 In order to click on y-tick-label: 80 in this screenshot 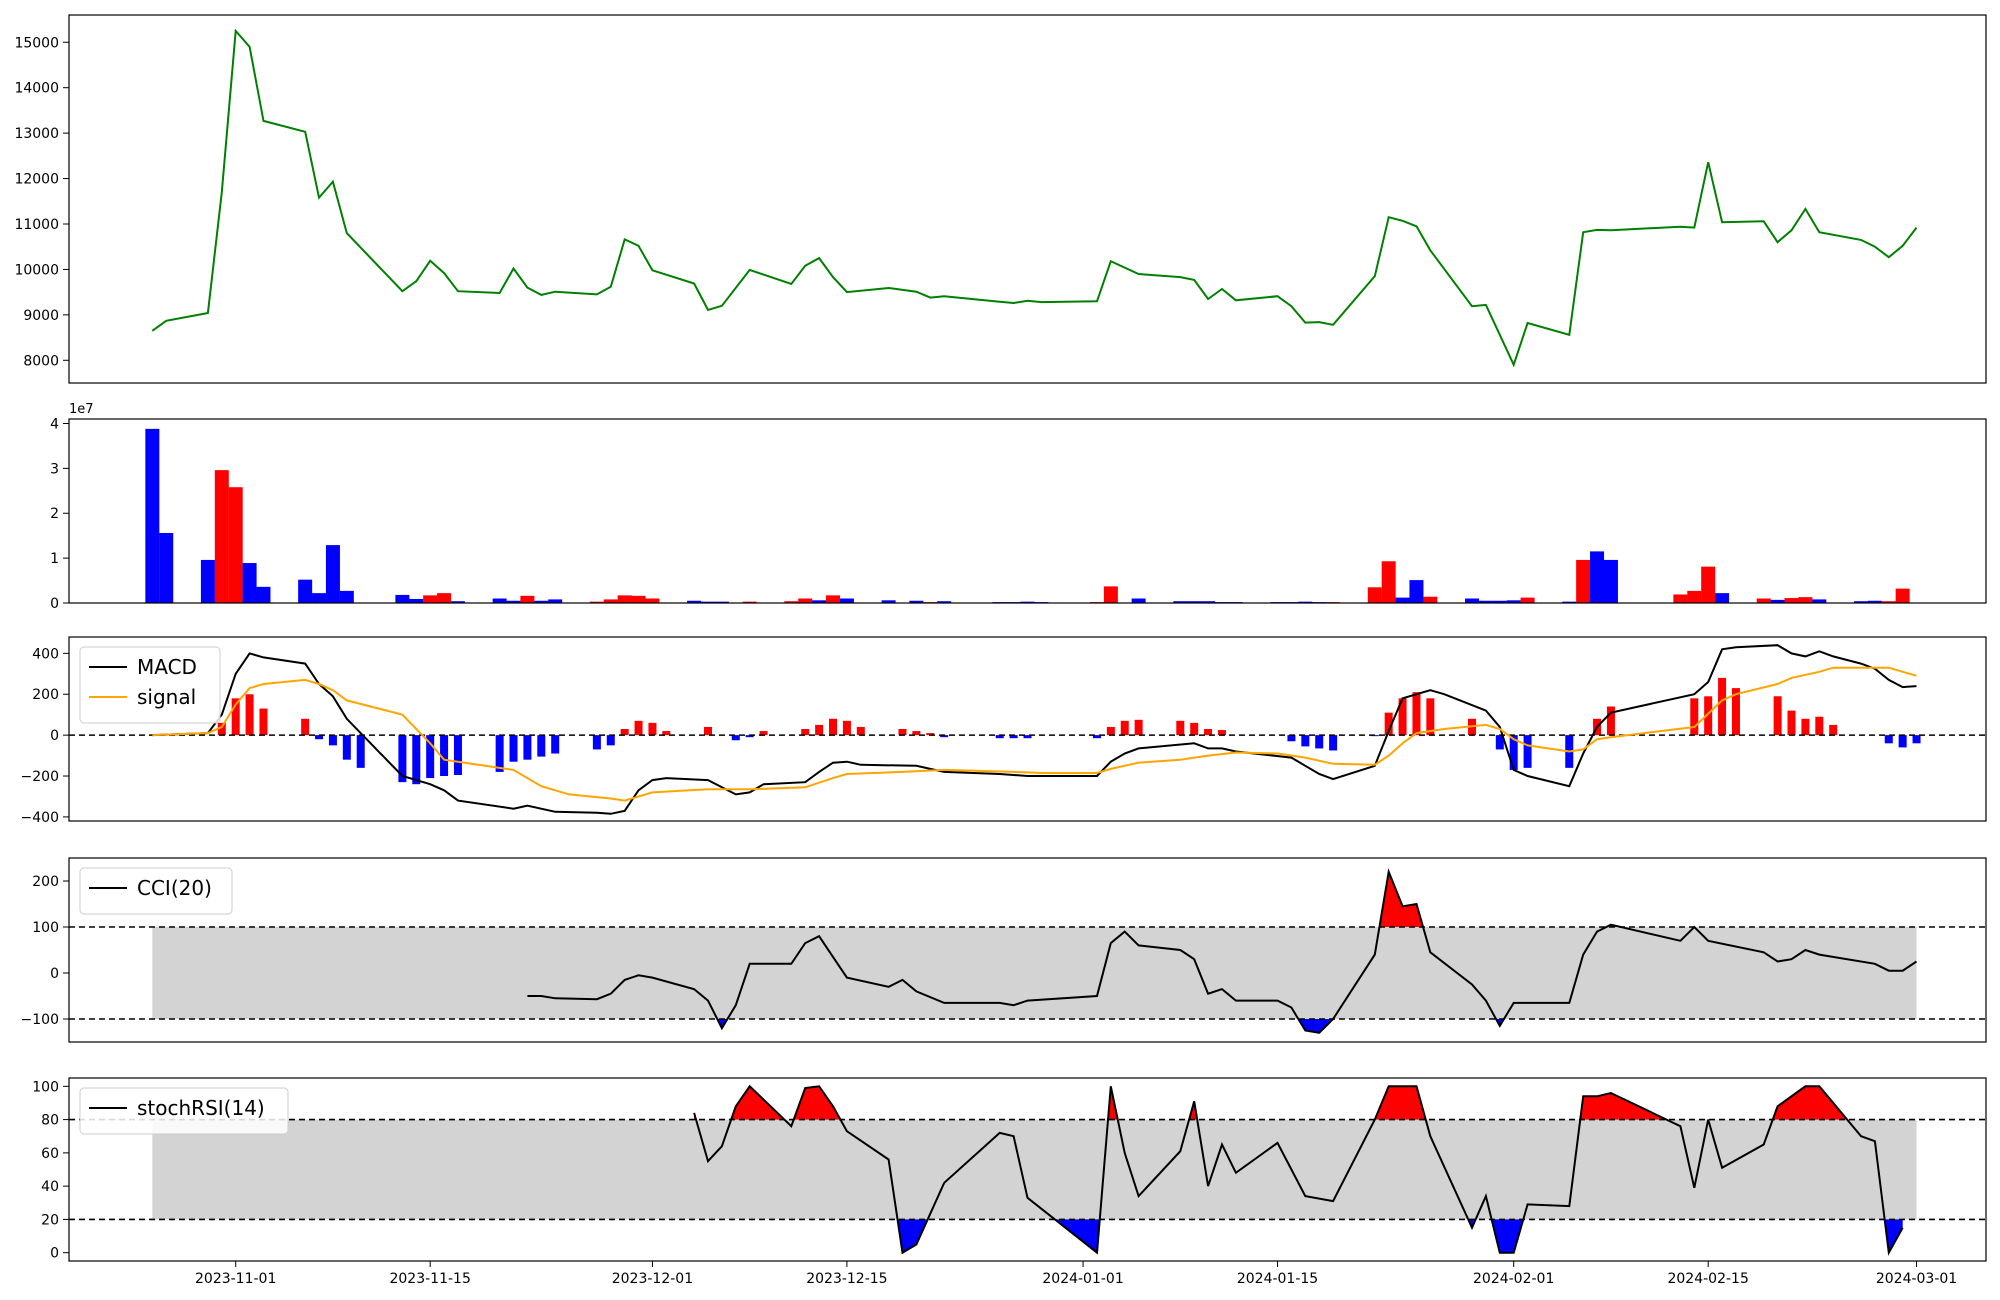, I will do `click(50, 1121)`.